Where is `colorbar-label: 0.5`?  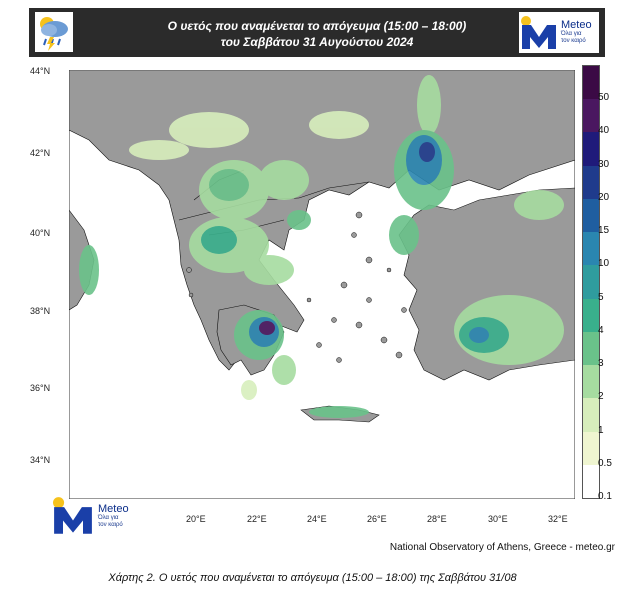 colorbar-label: 0.5 is located at coordinates (605, 463).